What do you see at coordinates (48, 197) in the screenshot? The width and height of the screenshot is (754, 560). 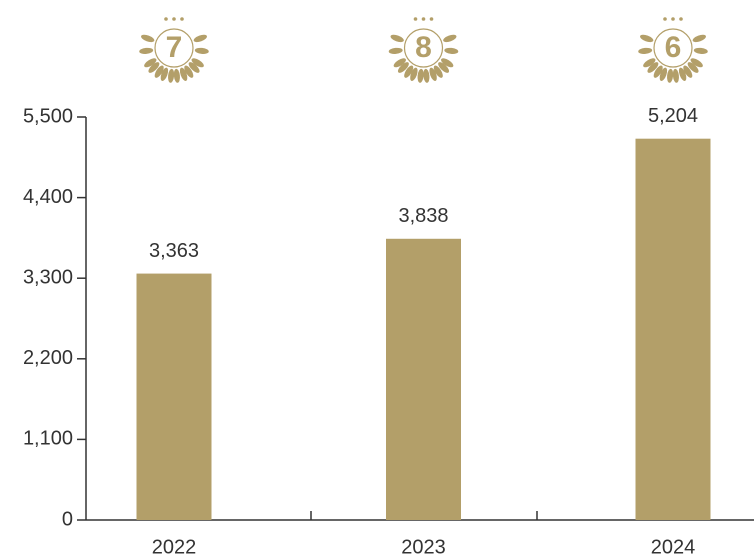 I see `y-tick-label: 4,400` at bounding box center [48, 197].